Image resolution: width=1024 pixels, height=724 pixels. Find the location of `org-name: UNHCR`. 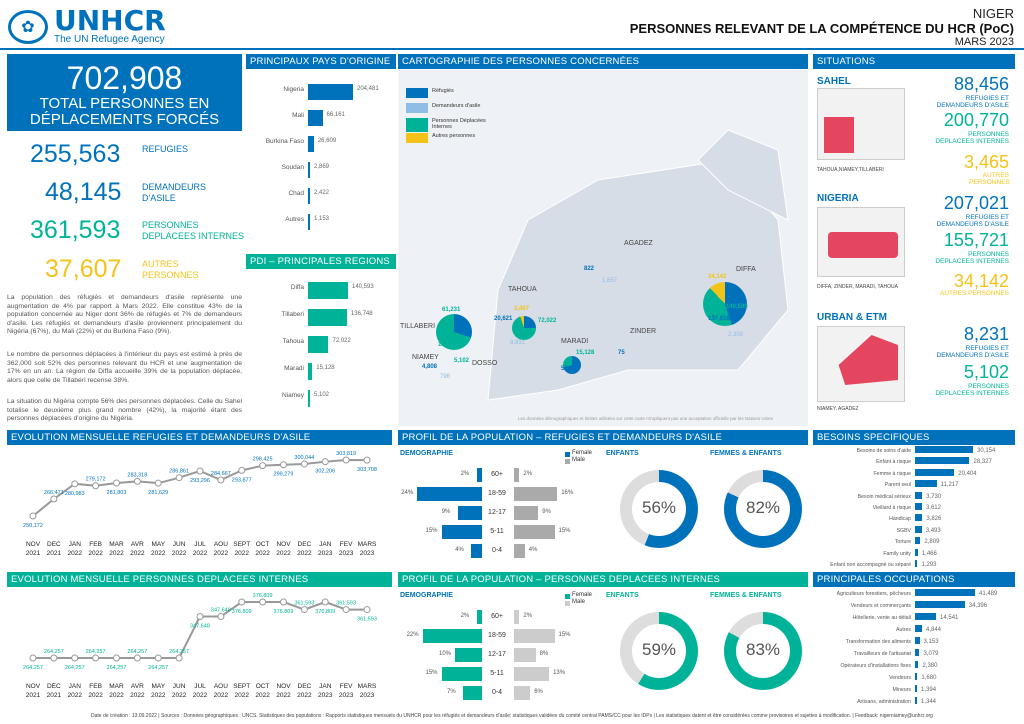

org-name: UNHCR is located at coordinates (110, 20).